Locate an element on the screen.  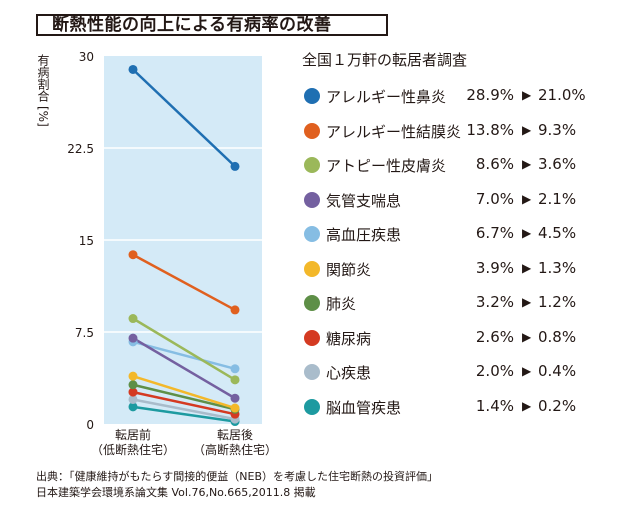
legend-item: アレルギー性結膜炎 13.8% ▶ 9.3% is located at coordinates (469, 131).